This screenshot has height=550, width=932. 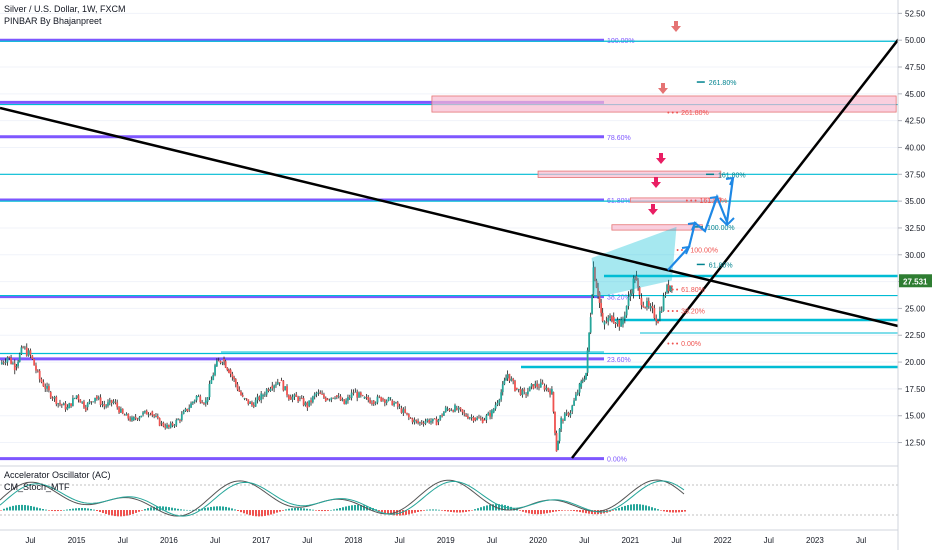 I want to click on y-tick-label: 20.00, so click(x=915, y=362).